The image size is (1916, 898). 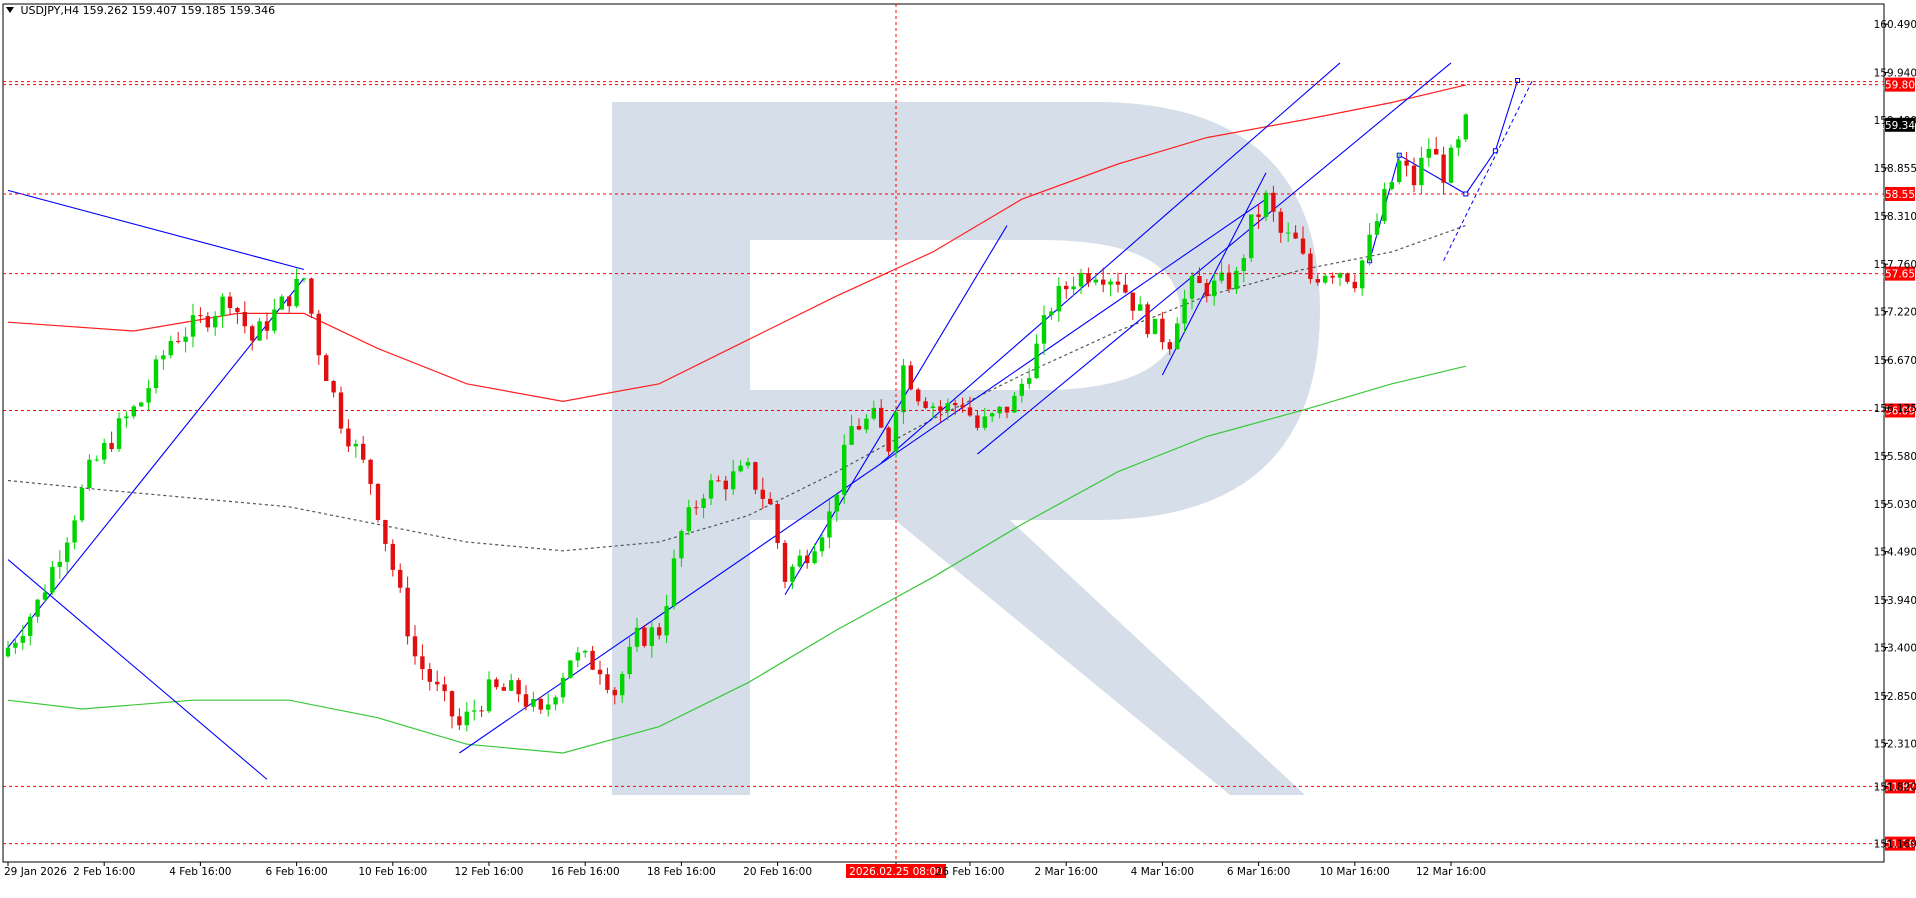 What do you see at coordinates (179, 10) in the screenshot?
I see `ohlc-readout: 159.262 159.407 159.185 159.346` at bounding box center [179, 10].